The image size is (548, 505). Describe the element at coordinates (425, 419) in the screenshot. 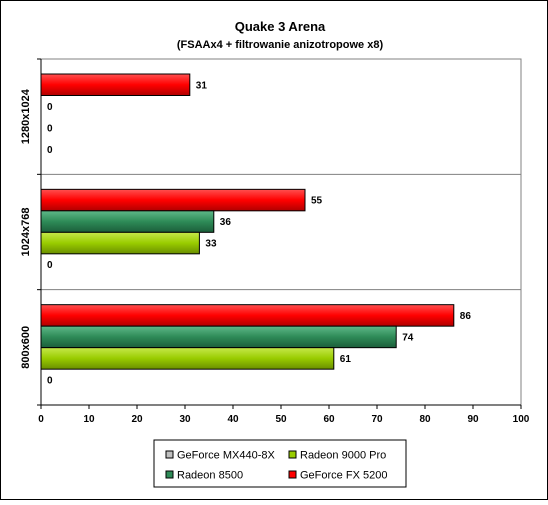

I see `x-tick-label: 80` at that location.